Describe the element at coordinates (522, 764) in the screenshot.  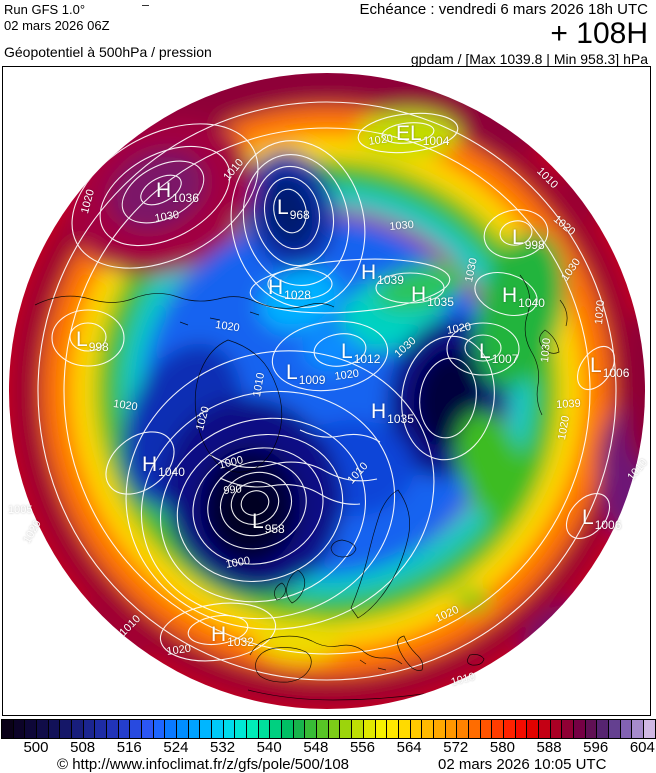
I see `generated-date-label: 02 mars 2026 10:05 UTC` at that location.